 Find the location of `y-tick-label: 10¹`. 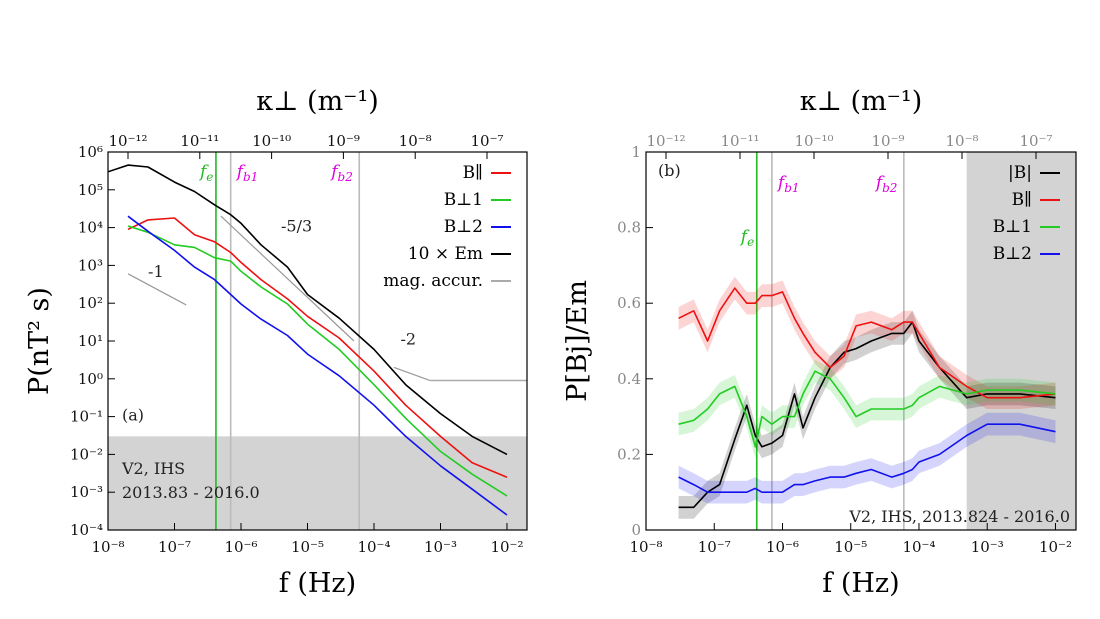

y-tick-label: 10¹ is located at coordinates (90, 341).